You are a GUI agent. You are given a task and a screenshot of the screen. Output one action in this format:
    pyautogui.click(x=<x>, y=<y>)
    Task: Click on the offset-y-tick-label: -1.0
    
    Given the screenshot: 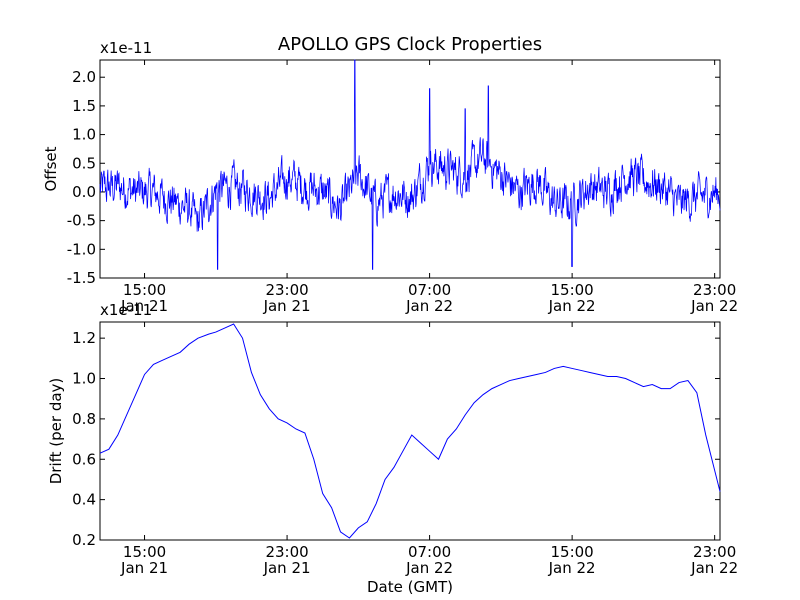 What is the action you would take?
    pyautogui.click(x=81, y=249)
    